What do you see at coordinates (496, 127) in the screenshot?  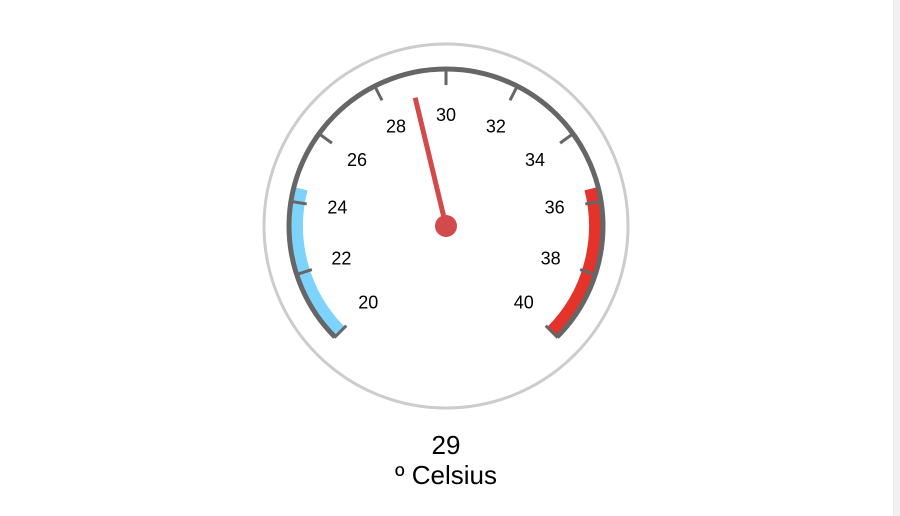 I see `gauge-tick-label: 32` at bounding box center [496, 127].